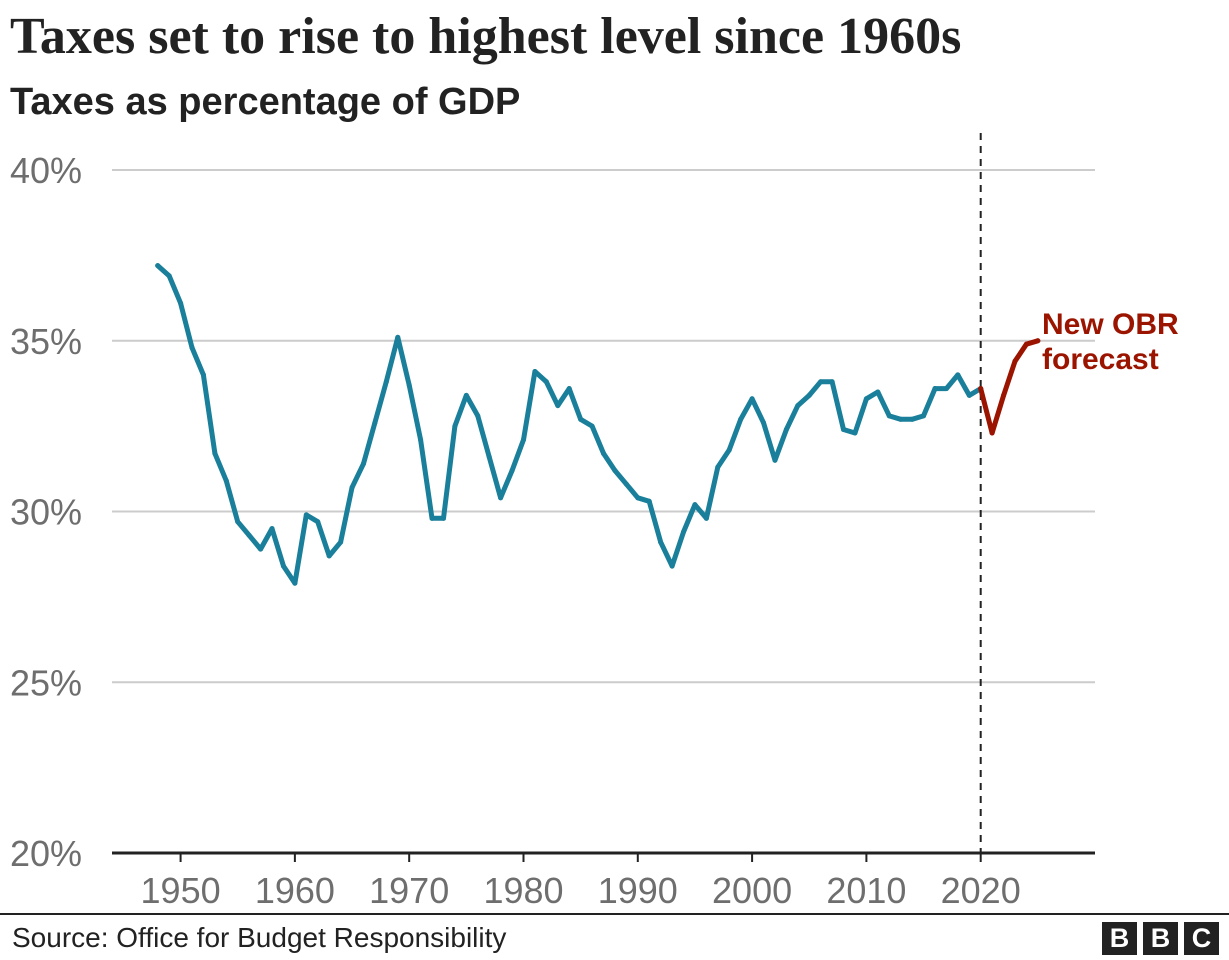 The width and height of the screenshot is (1229, 960). I want to click on y-tick-label: 20%, so click(46, 853).